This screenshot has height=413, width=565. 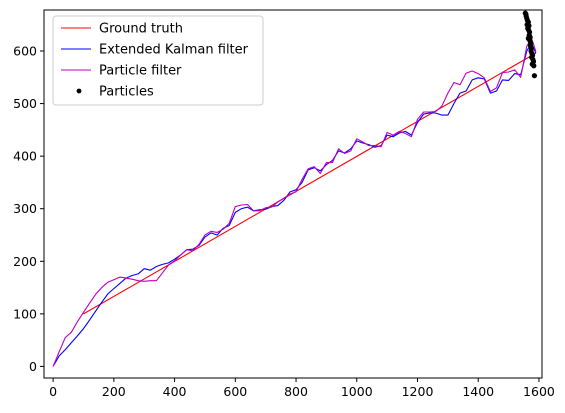 I want to click on legend-box, so click(x=158, y=60).